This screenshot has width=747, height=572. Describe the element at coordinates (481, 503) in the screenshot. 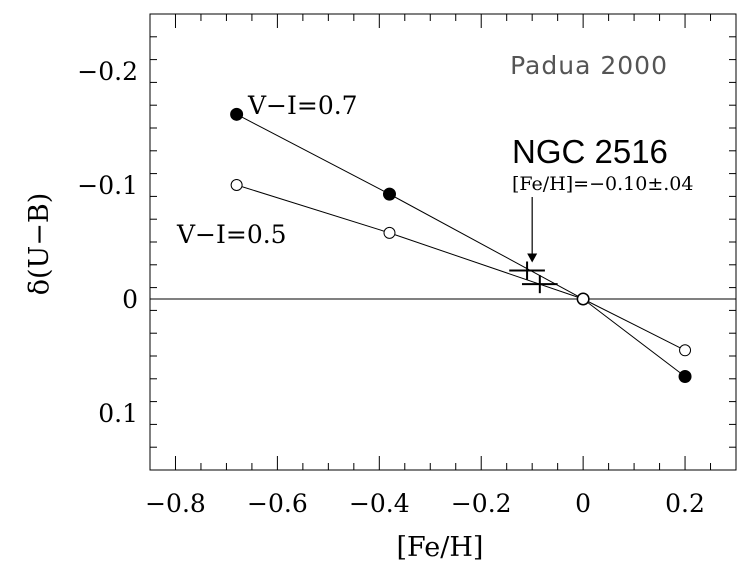

I see `x-tick-label: −0.2` at that location.